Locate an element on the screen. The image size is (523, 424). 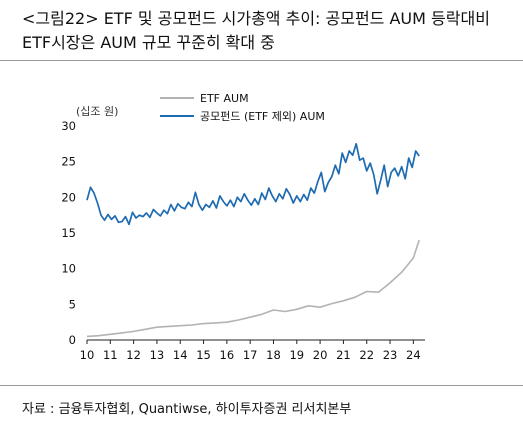
legend-item-fund: 공모펀드 (ETF 제외) AUM is located at coordinates (242, 116).